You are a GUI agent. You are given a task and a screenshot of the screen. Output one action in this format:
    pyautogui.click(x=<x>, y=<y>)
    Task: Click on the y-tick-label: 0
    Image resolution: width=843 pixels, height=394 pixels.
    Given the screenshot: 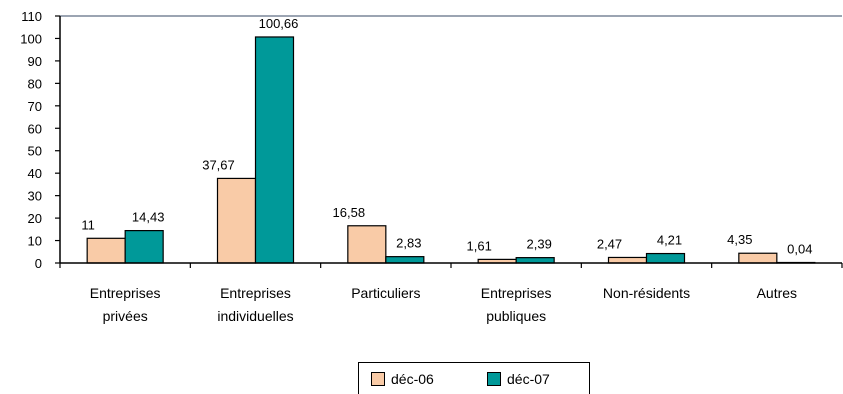 What is the action you would take?
    pyautogui.click(x=38, y=263)
    